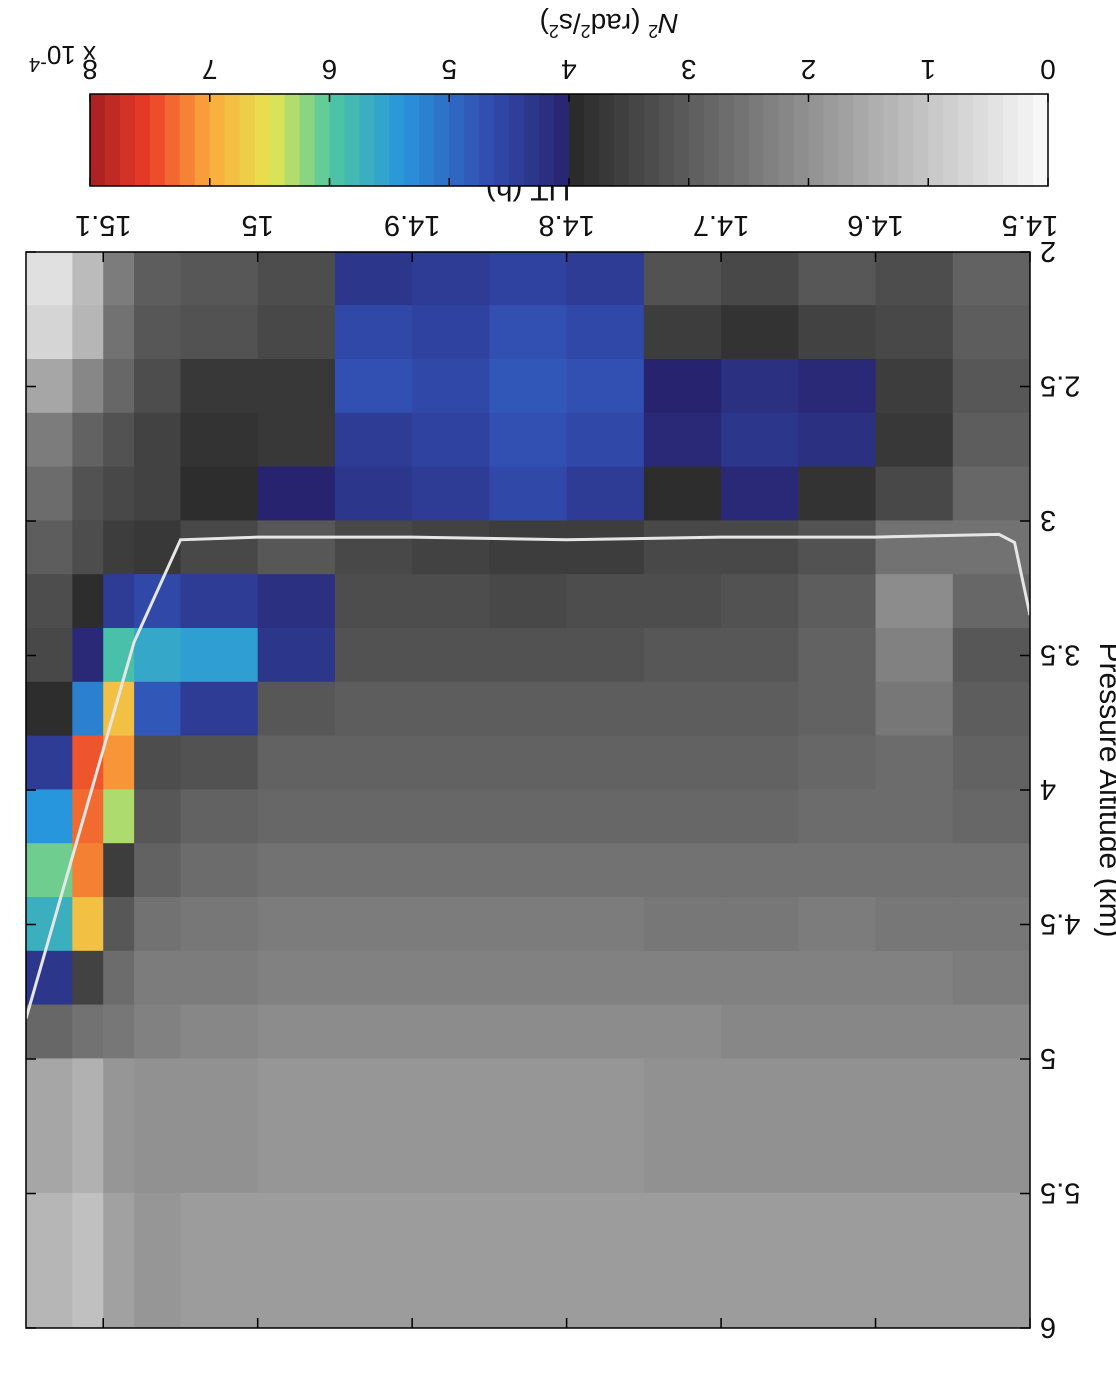 This screenshot has width=1116, height=1376. Describe the element at coordinates (90, 69) in the screenshot. I see `colorbar-tick-label: 8` at that location.